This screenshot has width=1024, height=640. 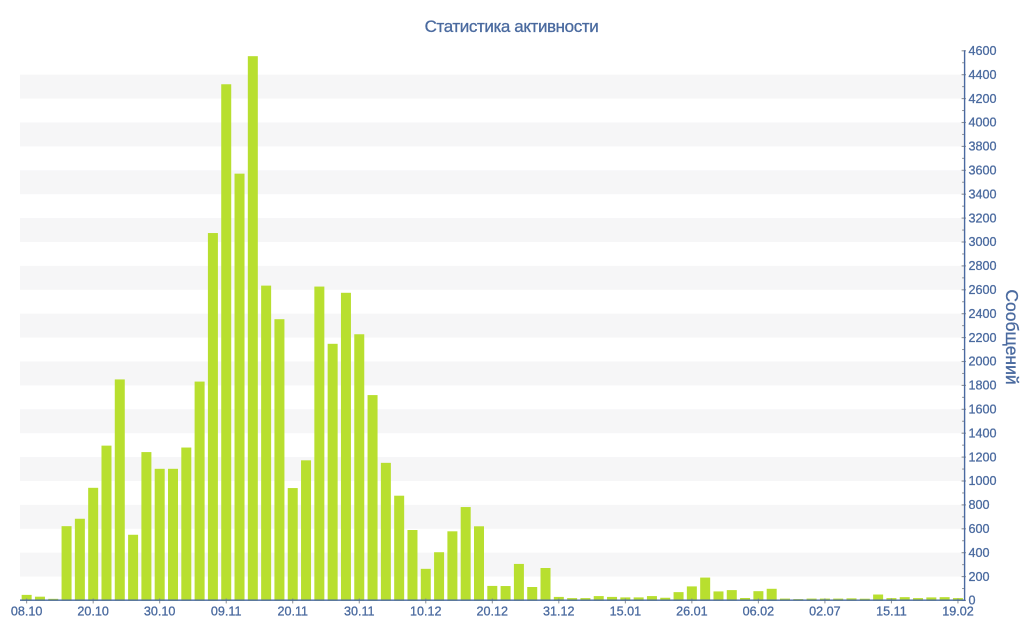 I want to click on svg-text: 2400, so click(x=983, y=314).